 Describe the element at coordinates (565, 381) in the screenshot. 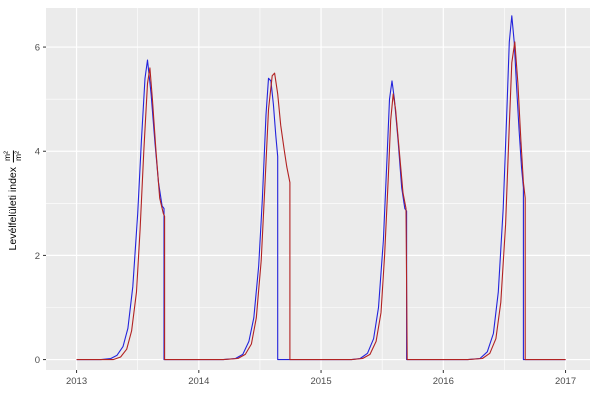

I see `x-tick-label: 2017` at that location.